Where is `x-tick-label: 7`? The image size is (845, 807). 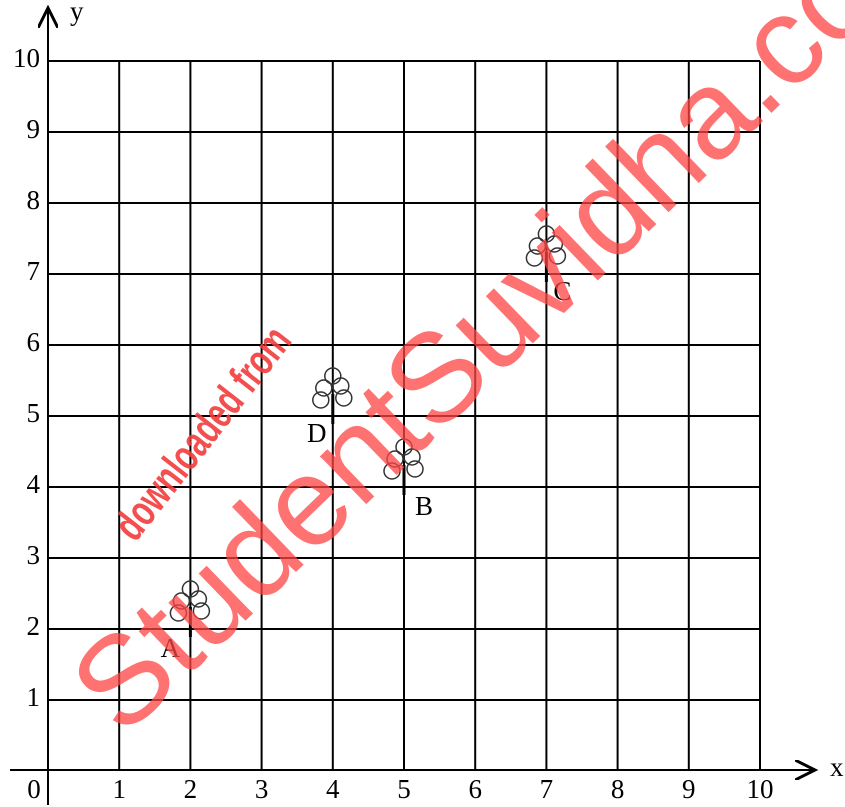
x-tick-label: 7 is located at coordinates (547, 789).